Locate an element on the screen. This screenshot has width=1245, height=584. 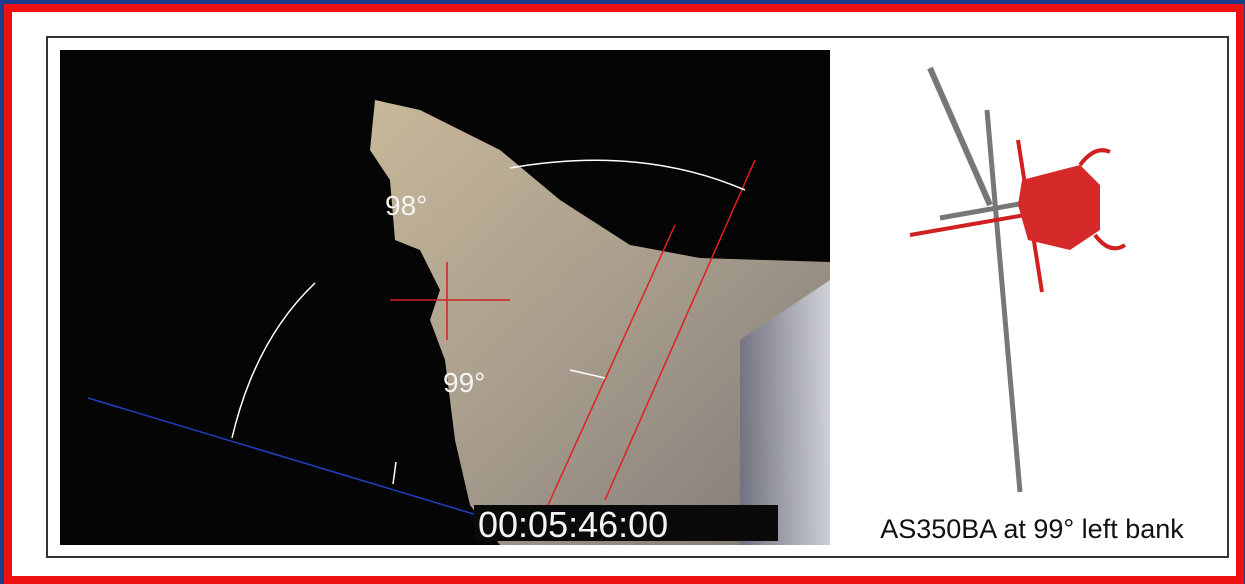
timecode: 00:05:46:00 is located at coordinates (573, 524).